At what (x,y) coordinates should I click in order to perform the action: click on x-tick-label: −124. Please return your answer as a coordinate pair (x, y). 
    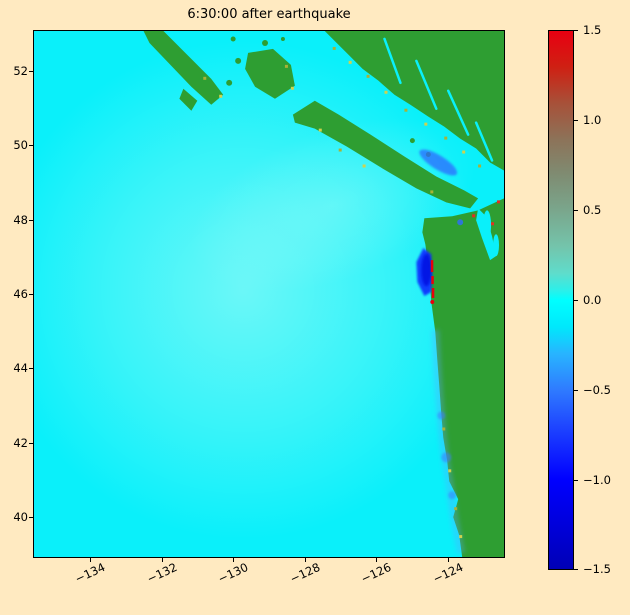
    Looking at the image, I should click on (448, 573).